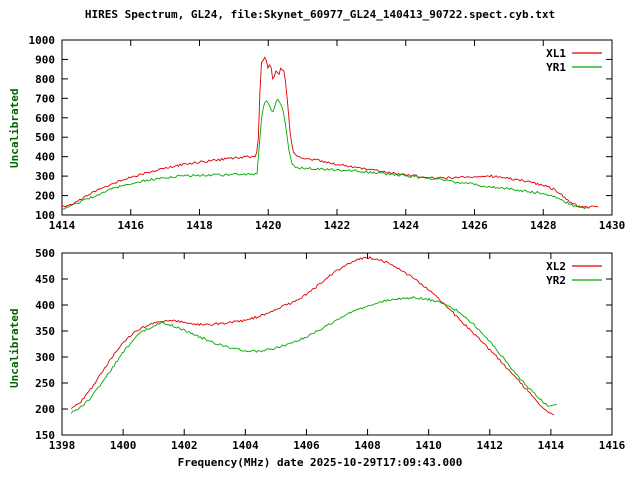 Image resolution: width=640 pixels, height=480 pixels. I want to click on x-tick-label: 1412, so click(490, 445).